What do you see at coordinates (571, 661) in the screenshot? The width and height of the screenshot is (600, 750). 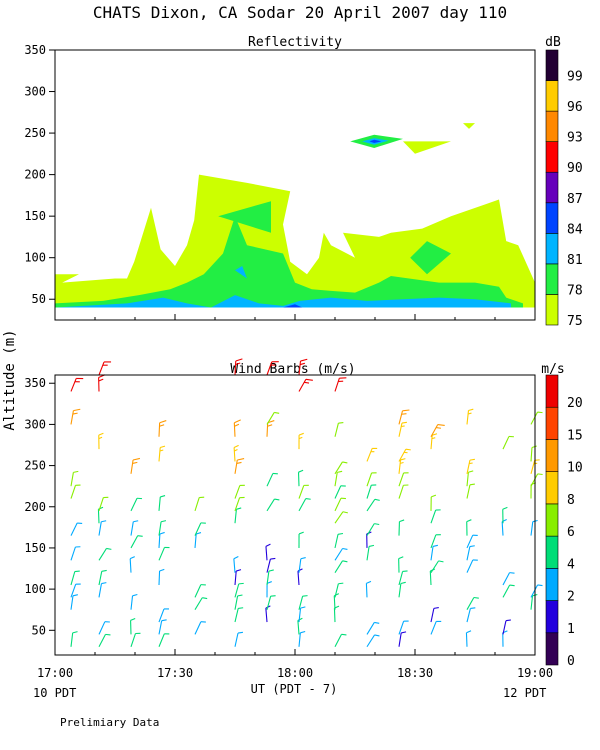 I see `wind-colorbar-label: 0` at bounding box center [571, 661].